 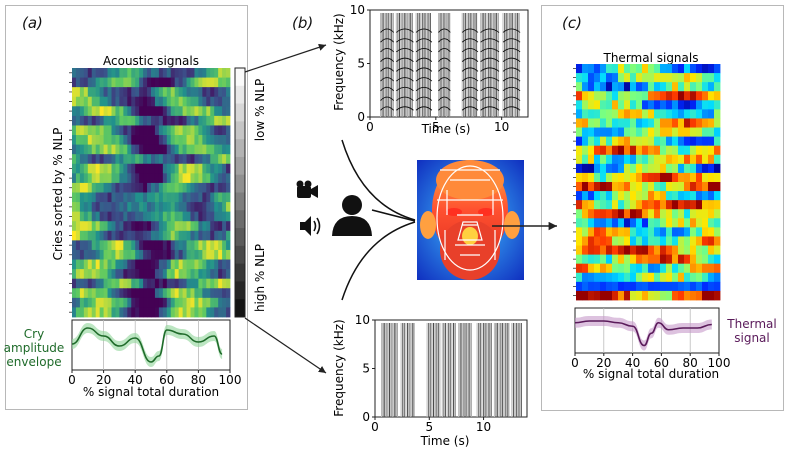 What do you see at coordinates (375, 427) in the screenshot?
I see `spectrogram-xtick-label: 0` at bounding box center [375, 427].